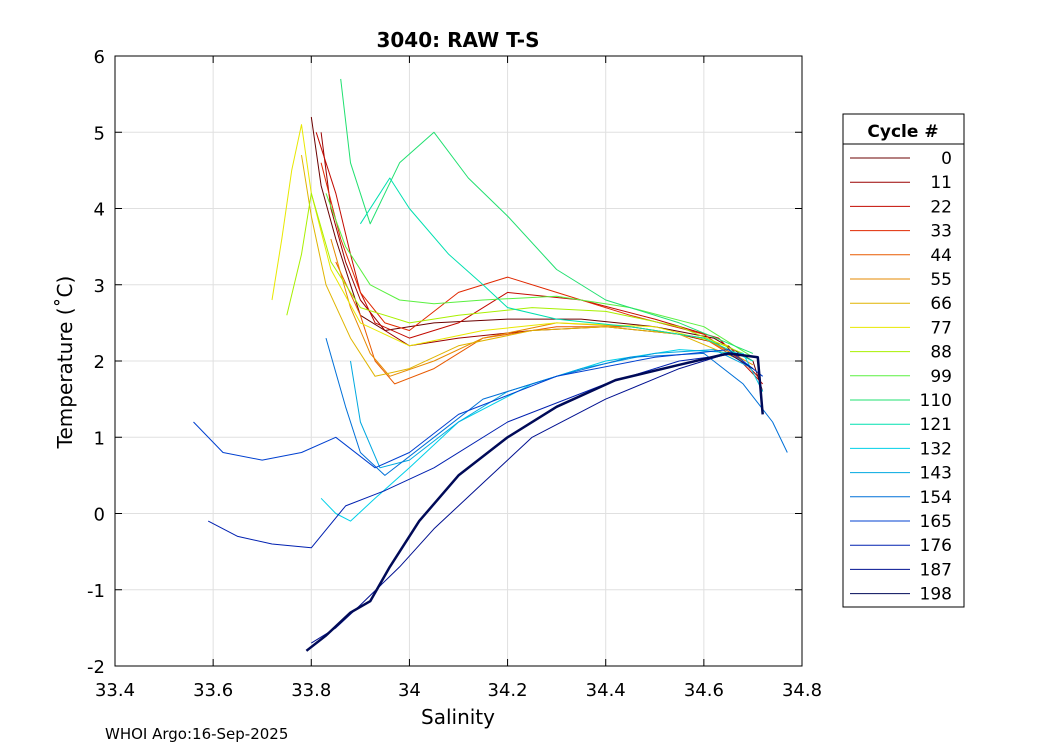 This screenshot has height=750, width=1050. What do you see at coordinates (941, 232) in the screenshot?
I see `legend-label: 33` at bounding box center [941, 232].